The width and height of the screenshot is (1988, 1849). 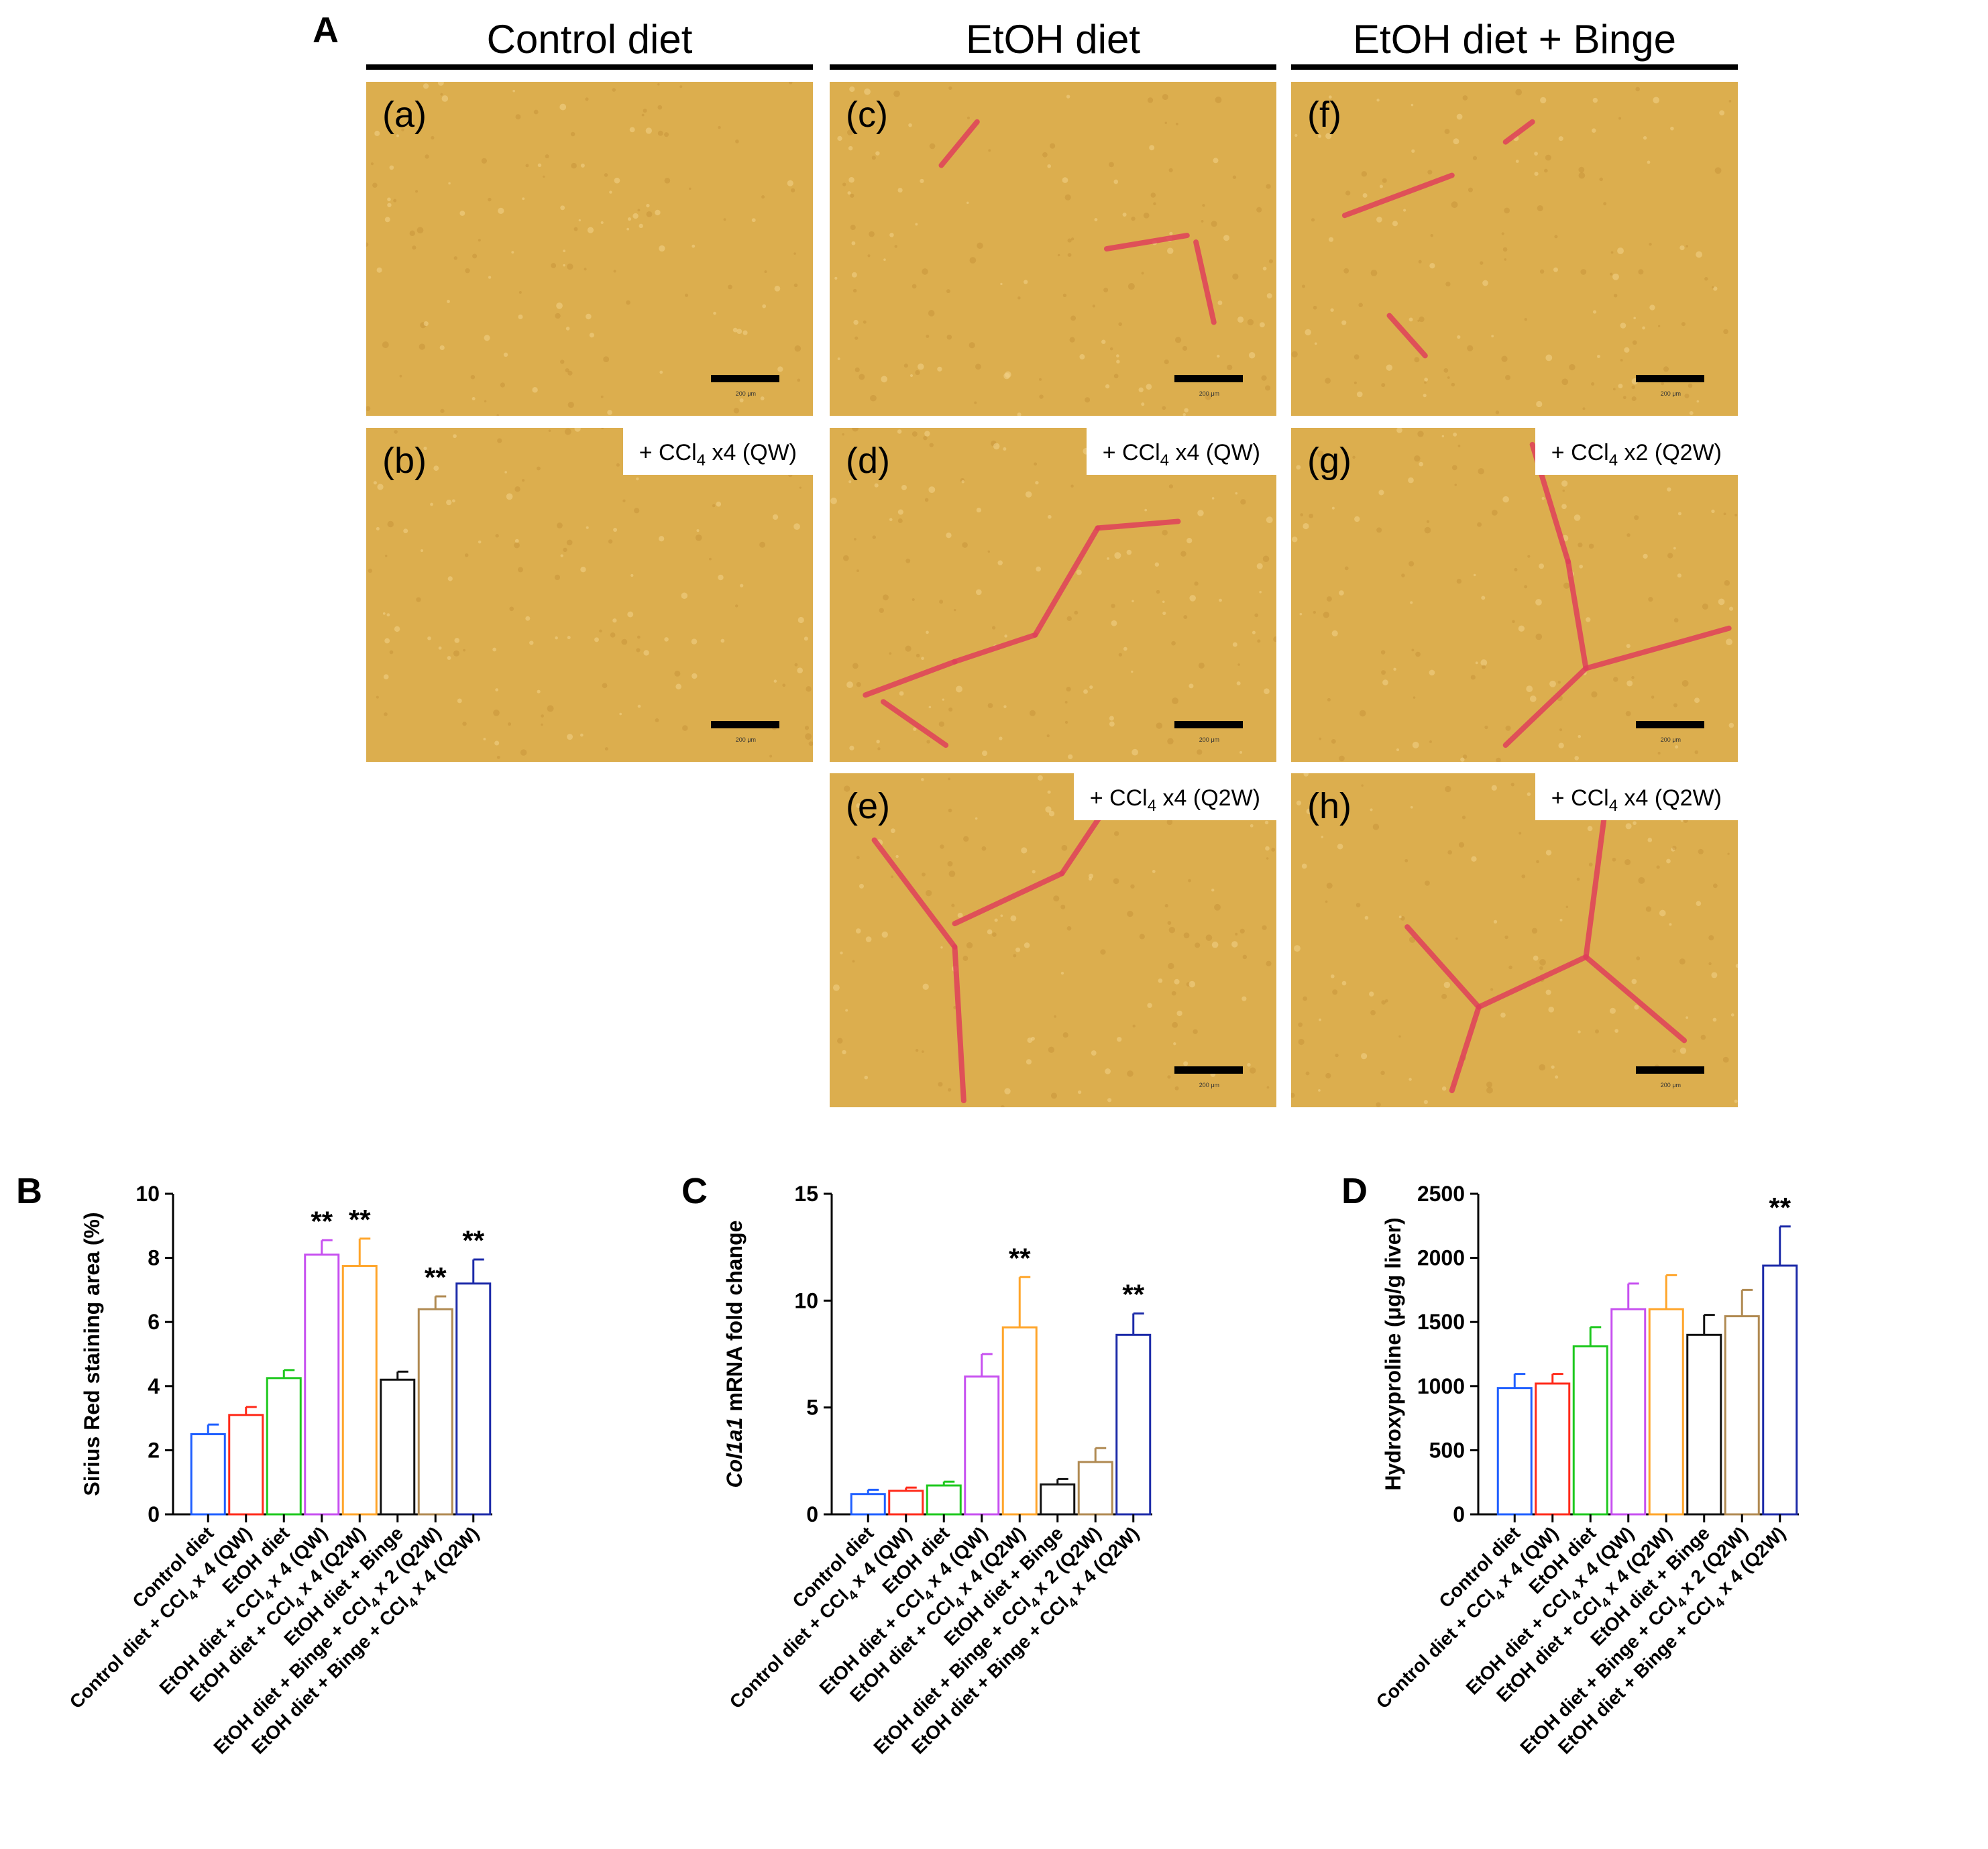 What do you see at coordinates (1393, 1353) in the screenshot?
I see `y-axis-label: Hydroxyproline (μg/g liver)` at bounding box center [1393, 1353].